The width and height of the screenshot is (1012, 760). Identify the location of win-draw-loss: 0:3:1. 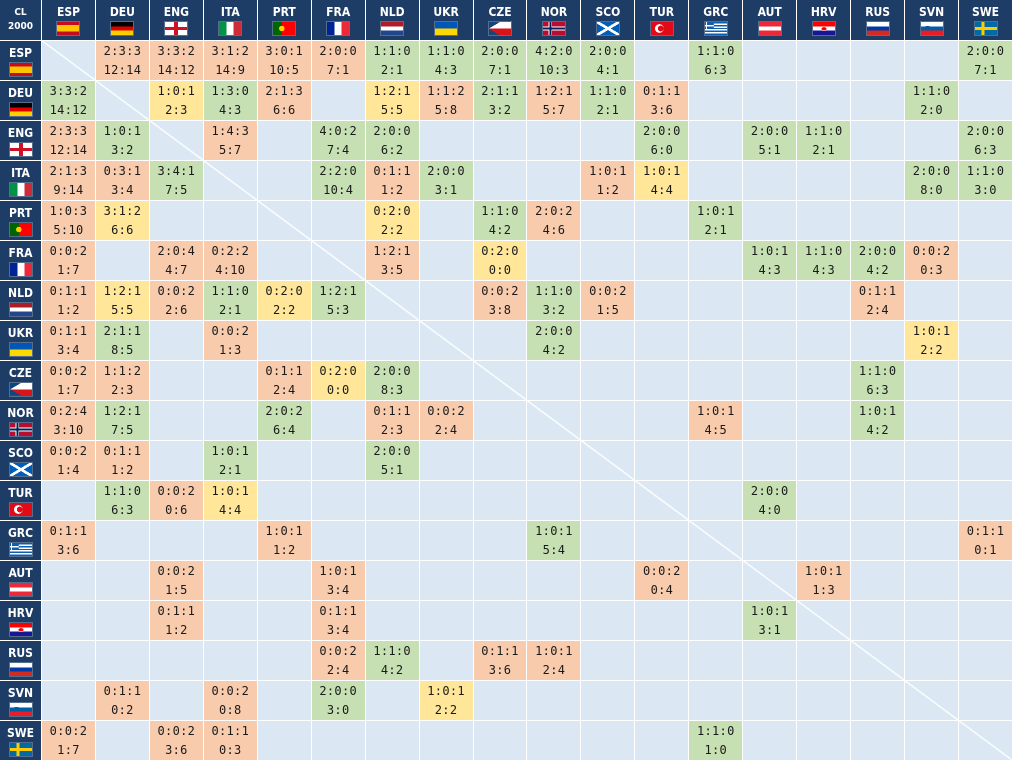
(122, 170).